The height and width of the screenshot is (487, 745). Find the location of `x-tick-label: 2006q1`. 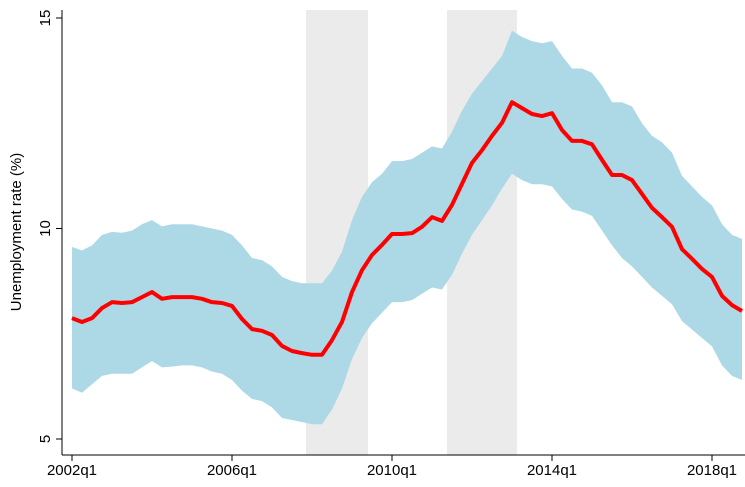

x-tick-label: 2006q1 is located at coordinates (232, 470).